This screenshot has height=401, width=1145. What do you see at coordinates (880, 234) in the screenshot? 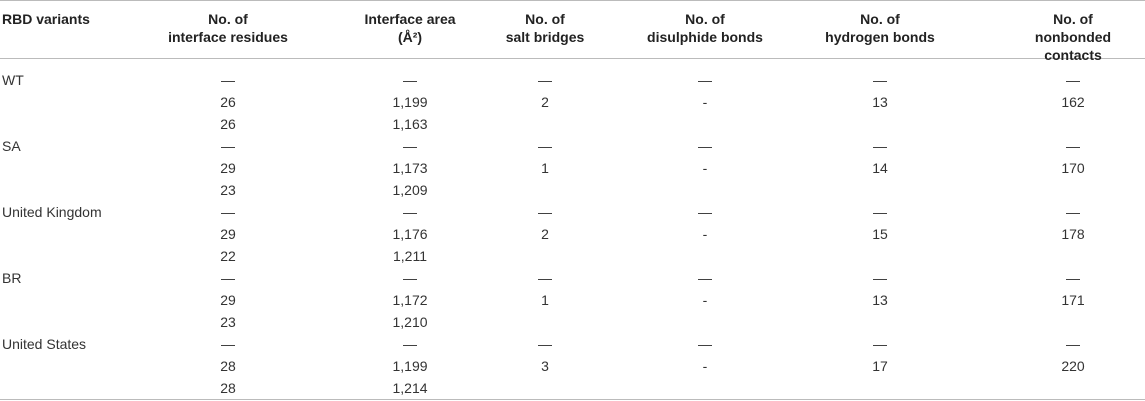
I see `table-cell: 15` at bounding box center [880, 234].